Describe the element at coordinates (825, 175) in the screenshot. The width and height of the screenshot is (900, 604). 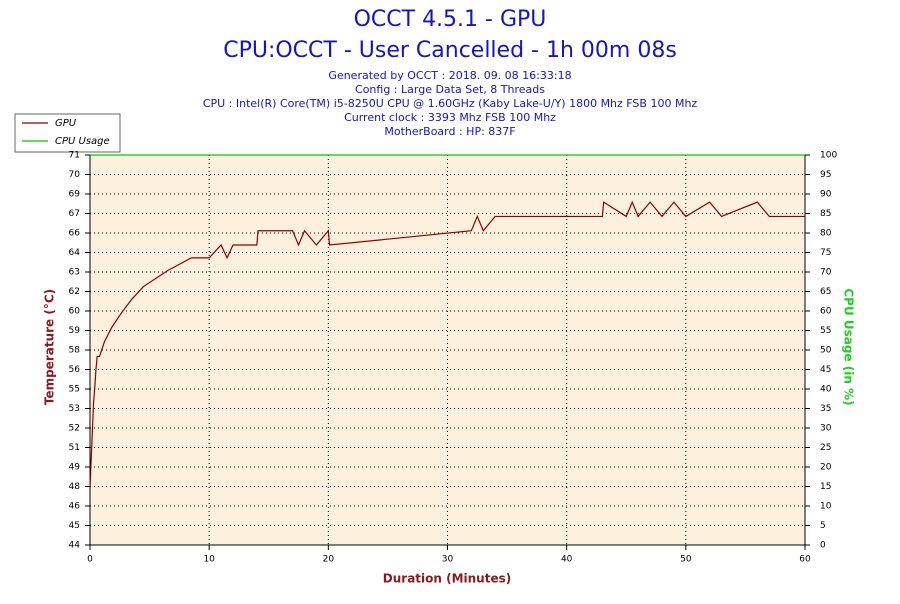
I see `y2-tick-label: 95` at that location.